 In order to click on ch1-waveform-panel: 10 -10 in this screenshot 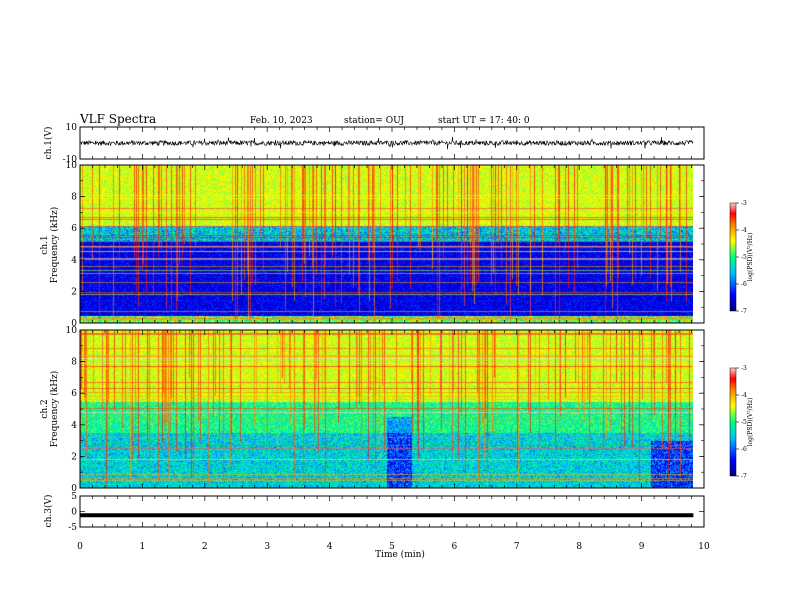, I will do `click(384, 144)`.